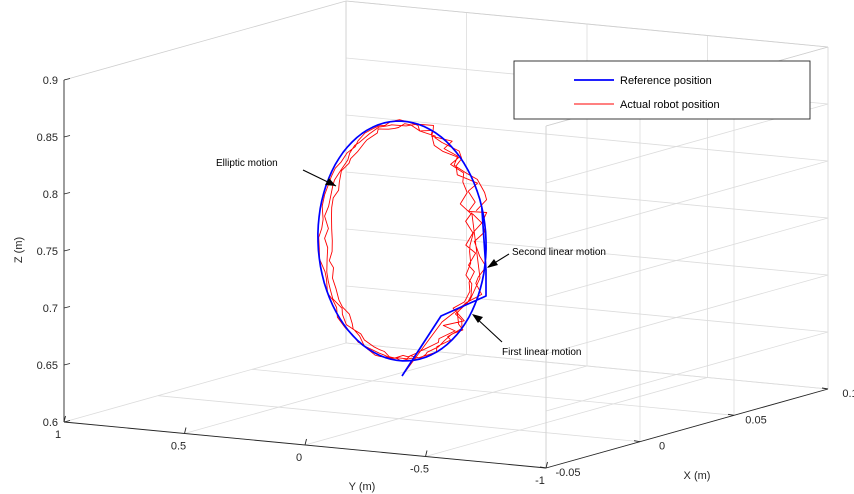 This screenshot has width=854, height=494. I want to click on y-ticks: 1 0.5 0 -0.5 -1, so click(300, 458).